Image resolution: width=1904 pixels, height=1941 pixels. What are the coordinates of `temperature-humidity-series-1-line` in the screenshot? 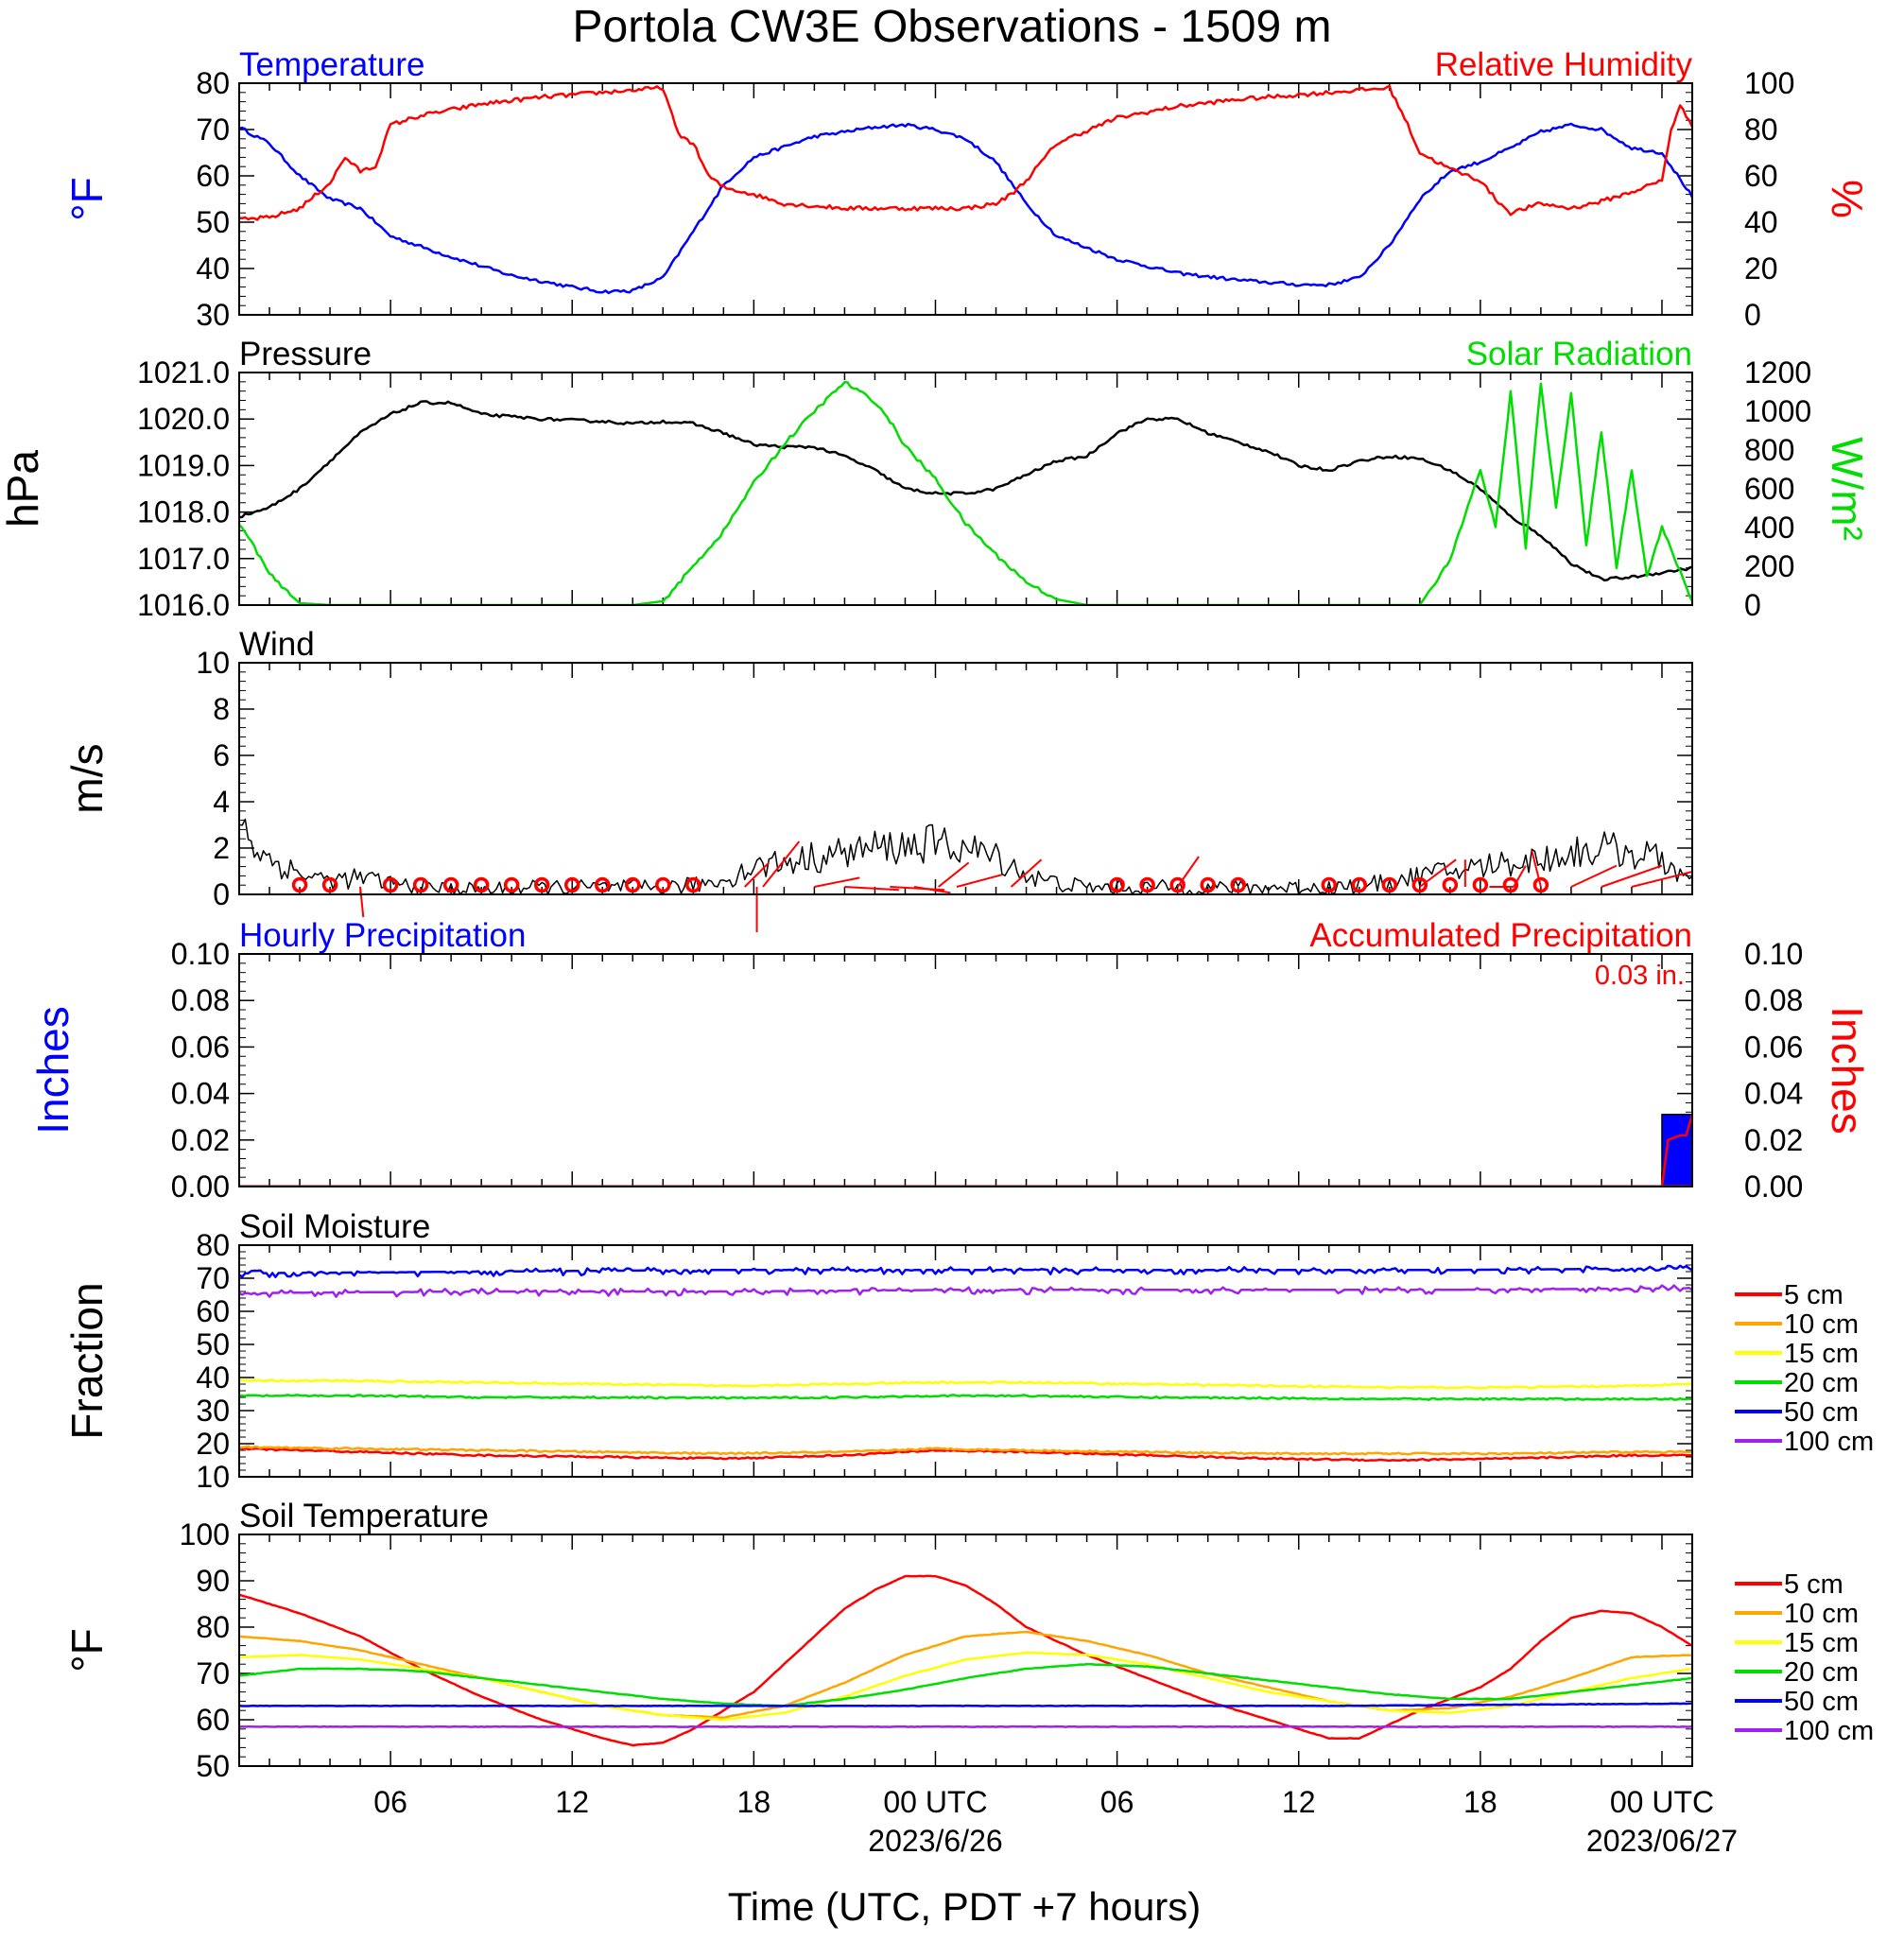 It's located at (966, 153).